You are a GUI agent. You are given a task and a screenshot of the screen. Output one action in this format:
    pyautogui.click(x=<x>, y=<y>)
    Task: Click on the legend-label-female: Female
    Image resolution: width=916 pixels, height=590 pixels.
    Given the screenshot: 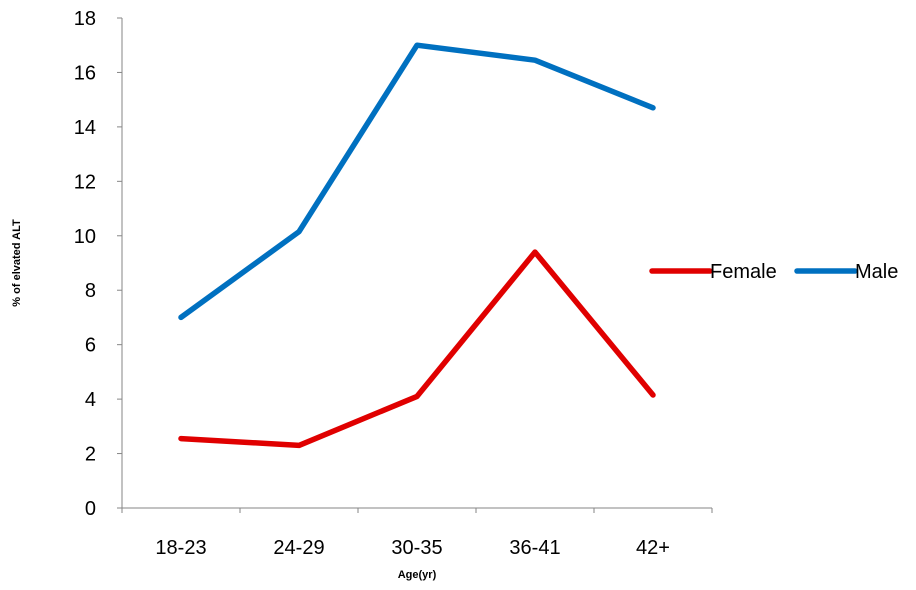 What is the action you would take?
    pyautogui.click(x=743, y=272)
    